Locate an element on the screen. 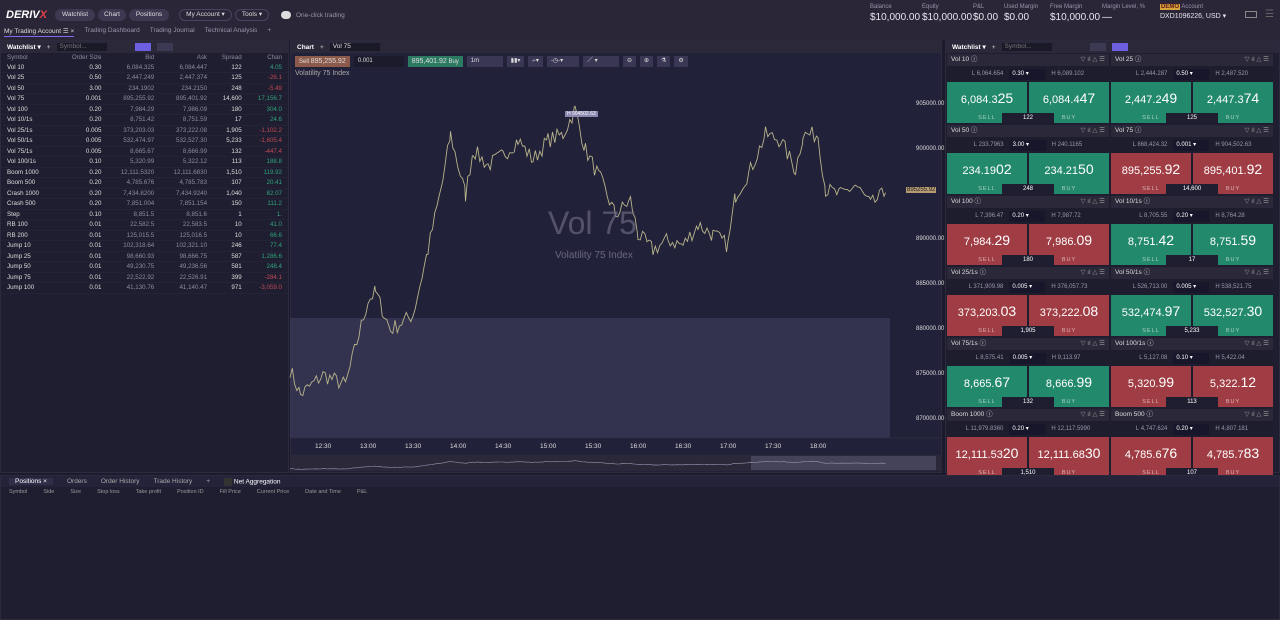  order-size: 0.50 is located at coordinates (95, 78).